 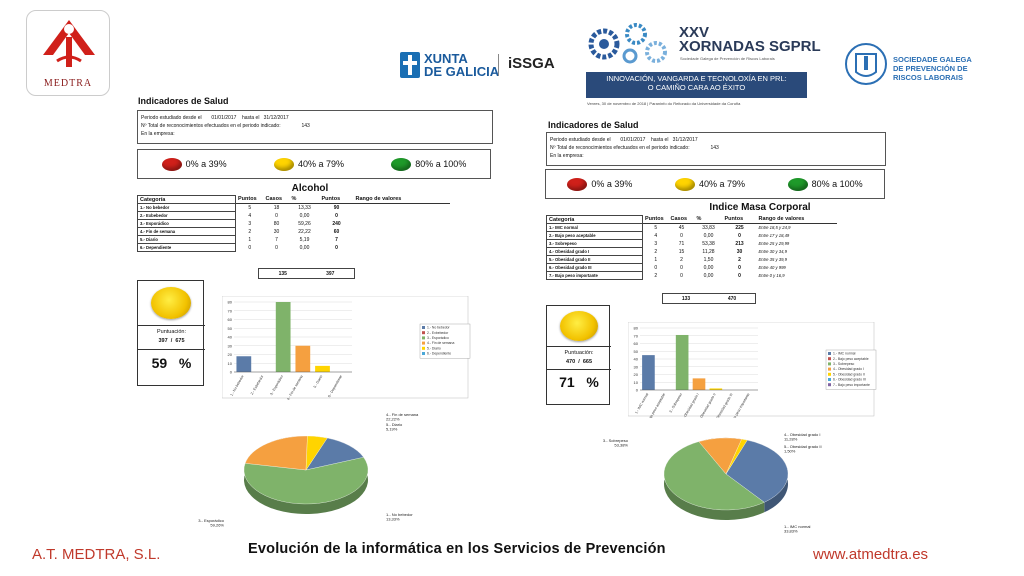 What do you see at coordinates (305, 126) in the screenshot?
I see `left-total-value: 143` at bounding box center [305, 126].